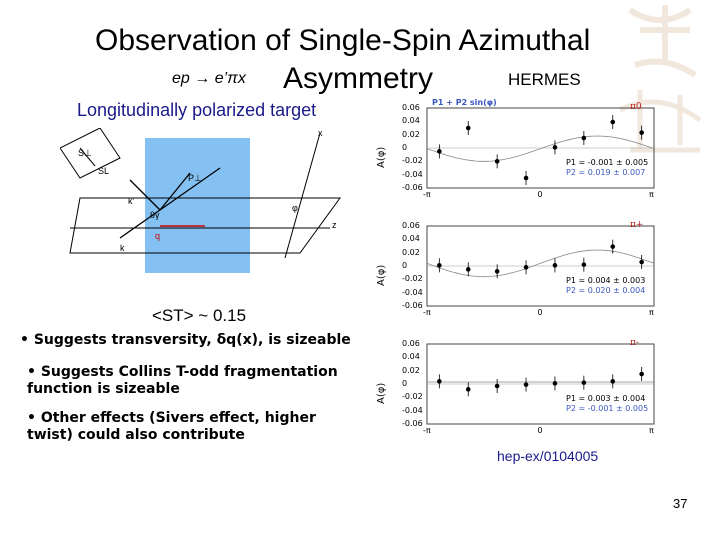  What do you see at coordinates (606, 280) in the screenshot?
I see `fit-p1: P1 = 0.004 ± 0.003` at bounding box center [606, 280].